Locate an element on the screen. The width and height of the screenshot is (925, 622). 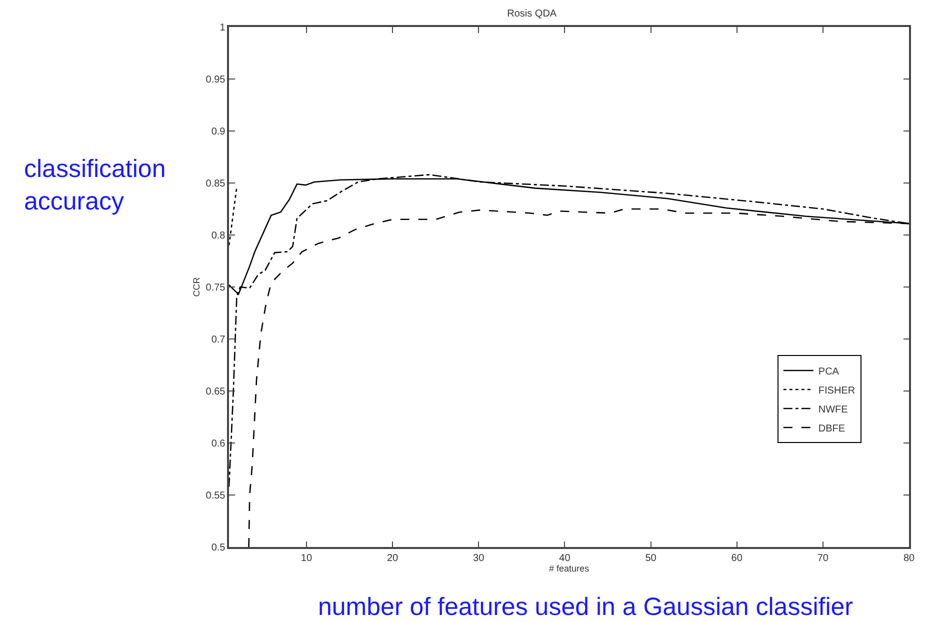
legend-label: PCA is located at coordinates (829, 372).